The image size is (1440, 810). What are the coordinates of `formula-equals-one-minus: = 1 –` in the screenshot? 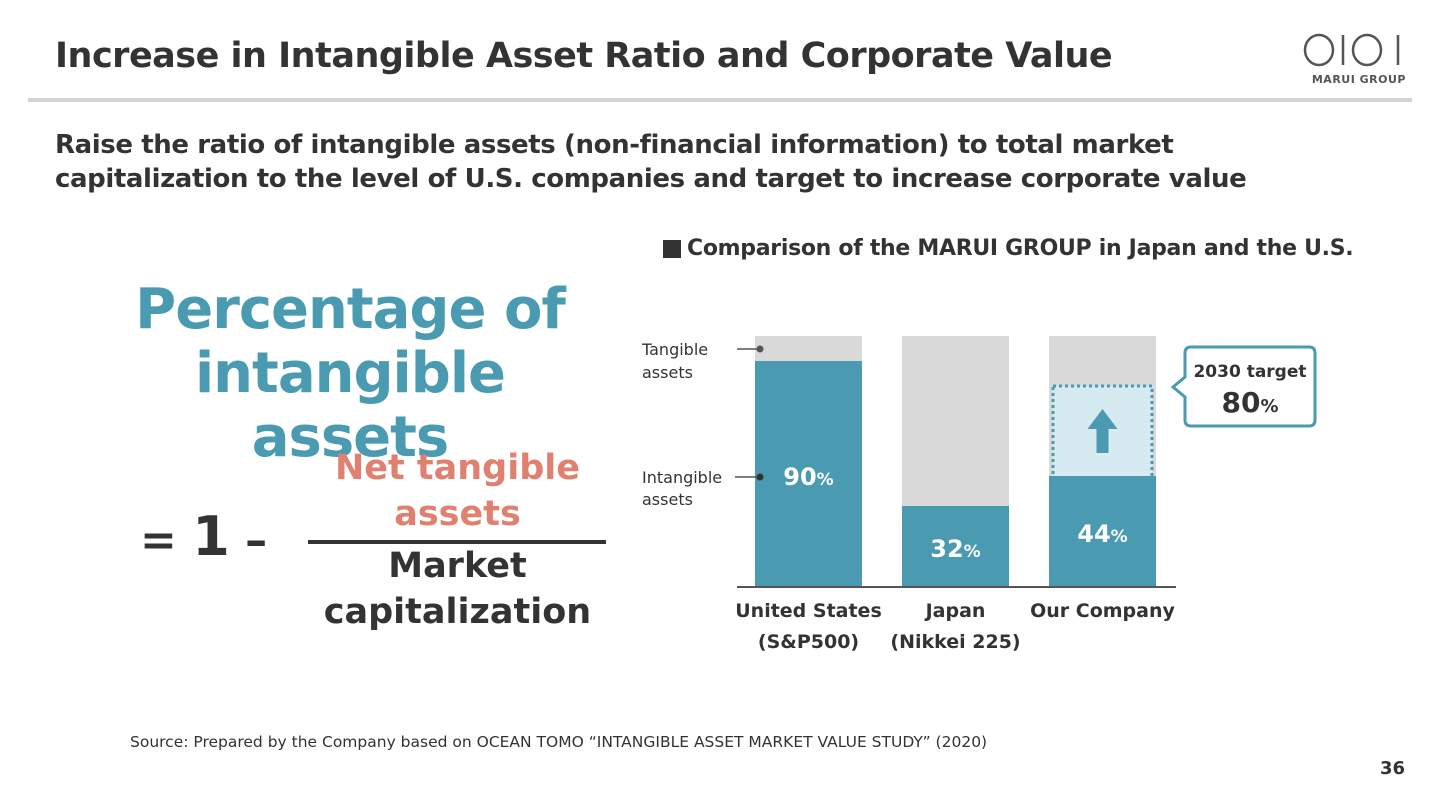 It's located at (203, 536).